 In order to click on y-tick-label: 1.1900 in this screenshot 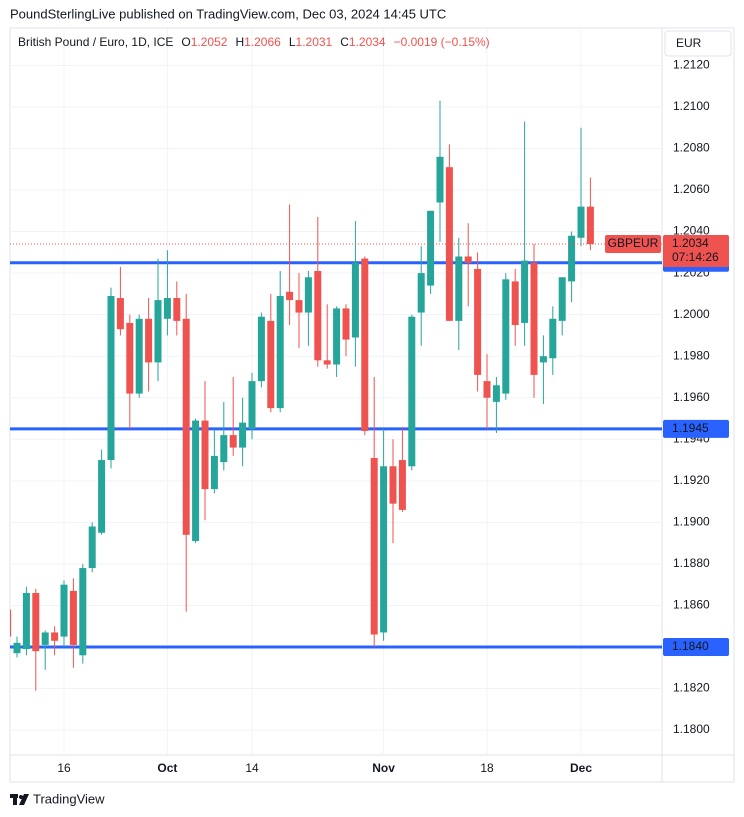, I will do `click(691, 522)`.